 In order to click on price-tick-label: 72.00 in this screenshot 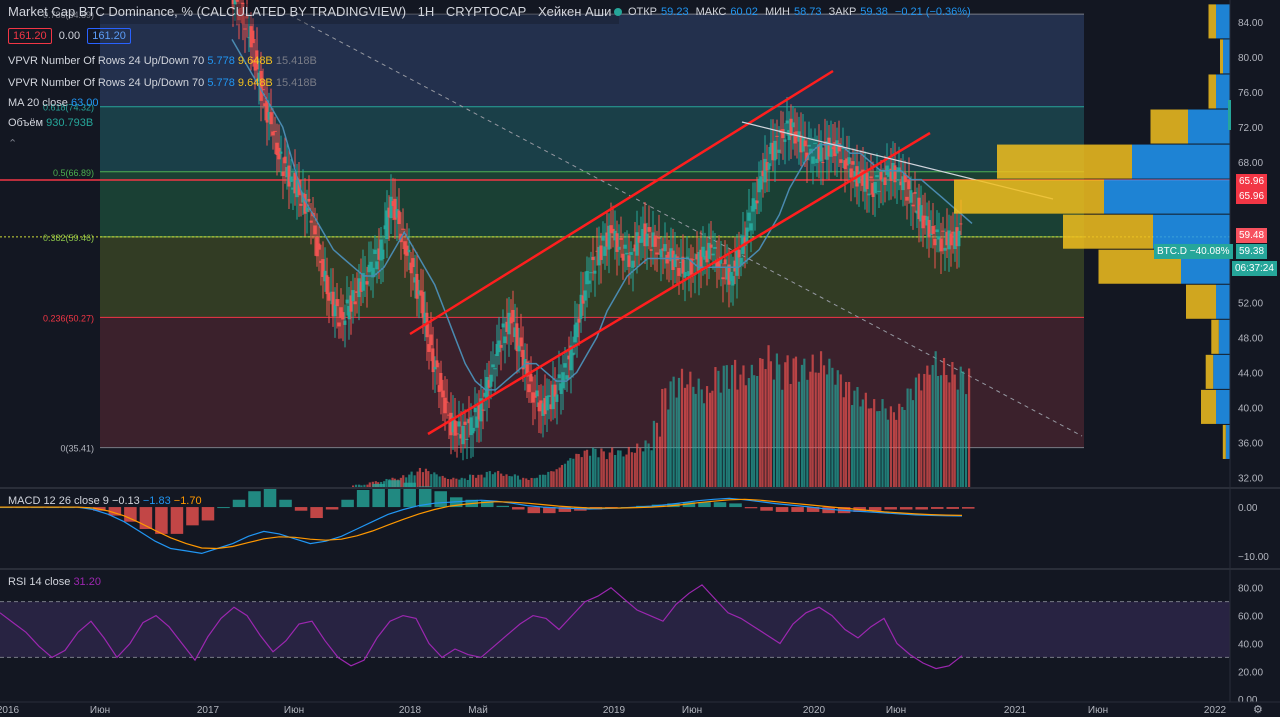, I will do `click(1250, 128)`.